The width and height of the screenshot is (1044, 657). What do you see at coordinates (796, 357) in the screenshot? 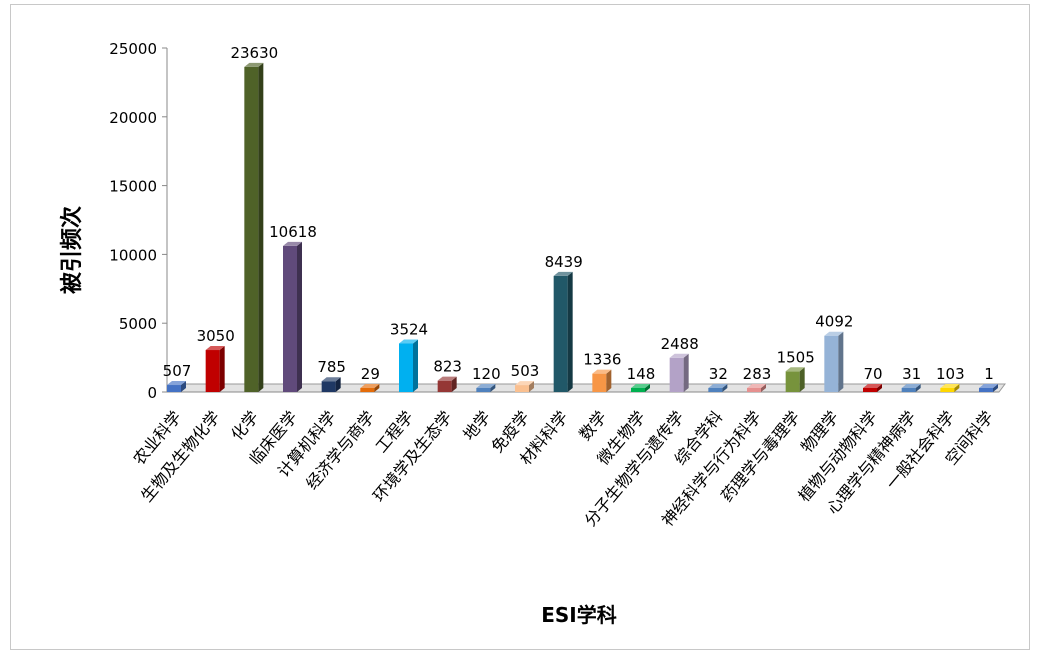
I see `data-label: 1505` at bounding box center [796, 357].